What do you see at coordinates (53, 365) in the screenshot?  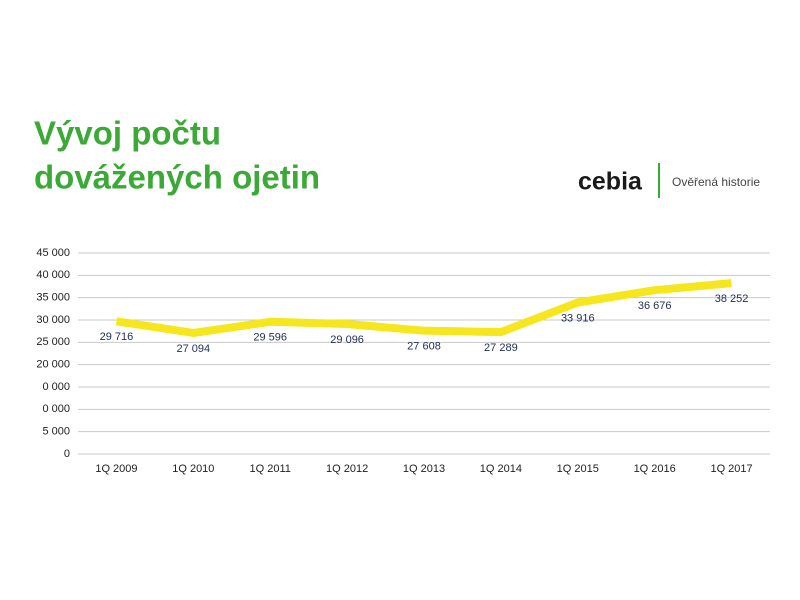 I see `y-tick-label: 20 000` at bounding box center [53, 365].